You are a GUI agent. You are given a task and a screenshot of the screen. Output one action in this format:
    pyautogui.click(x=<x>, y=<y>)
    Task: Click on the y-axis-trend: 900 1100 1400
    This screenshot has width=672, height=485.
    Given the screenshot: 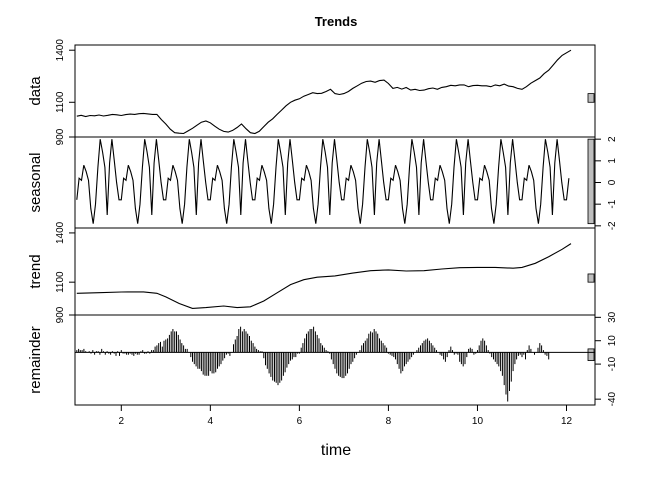 What is the action you would take?
    pyautogui.click(x=65, y=272)
    